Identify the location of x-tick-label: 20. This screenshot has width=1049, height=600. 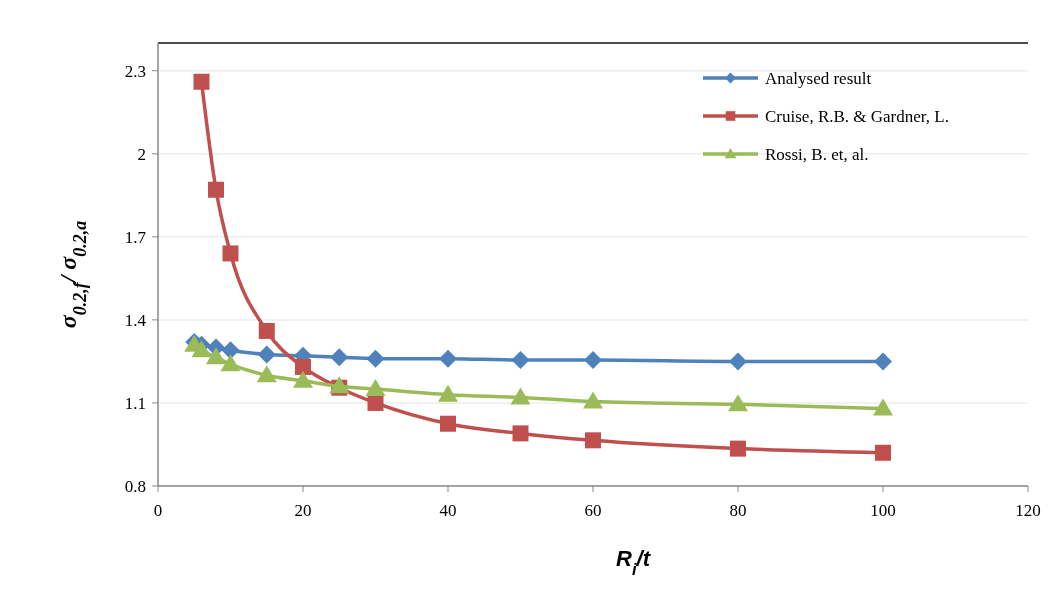
(303, 510).